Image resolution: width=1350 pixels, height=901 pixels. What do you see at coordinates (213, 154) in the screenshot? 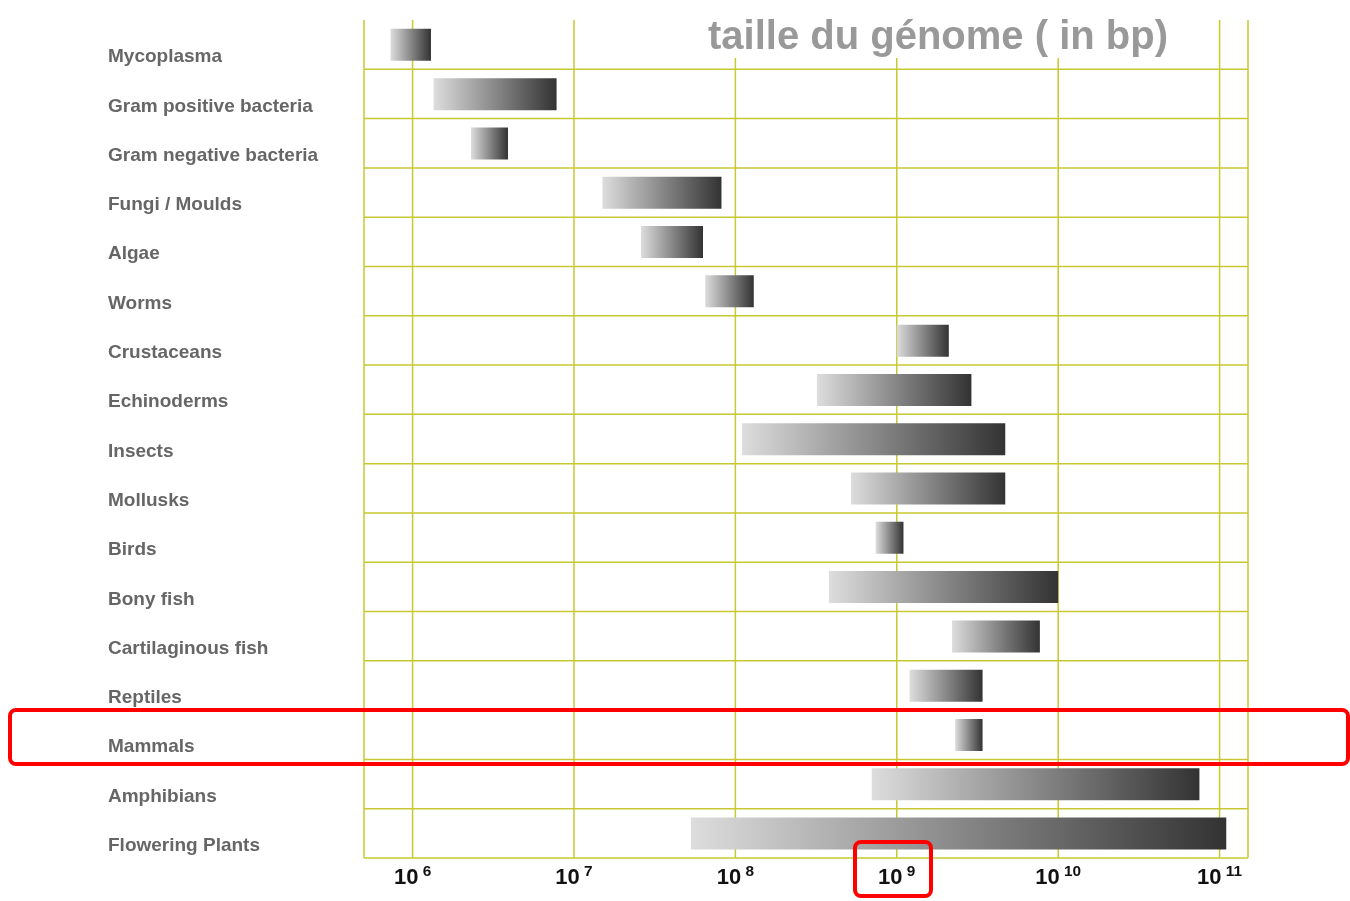
I see `y-tick-label: Gram negative bacteria` at bounding box center [213, 154].